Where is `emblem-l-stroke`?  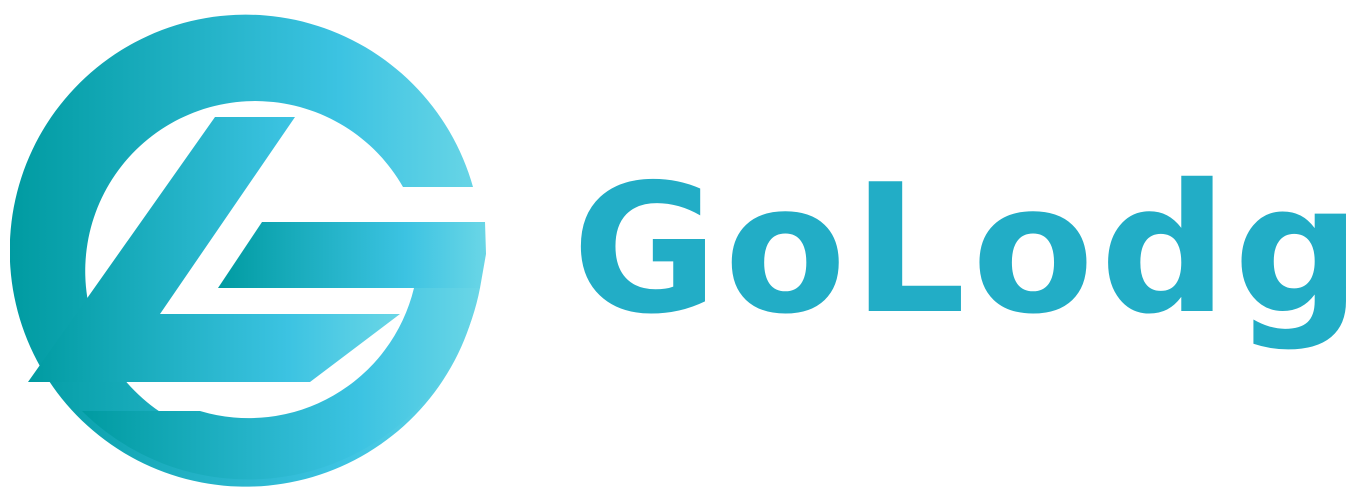 emblem-l-stroke is located at coordinates (214, 249).